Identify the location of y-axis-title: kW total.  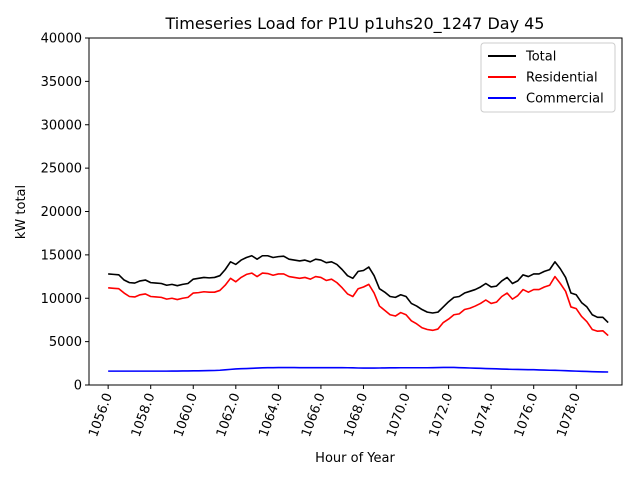
(21, 212).